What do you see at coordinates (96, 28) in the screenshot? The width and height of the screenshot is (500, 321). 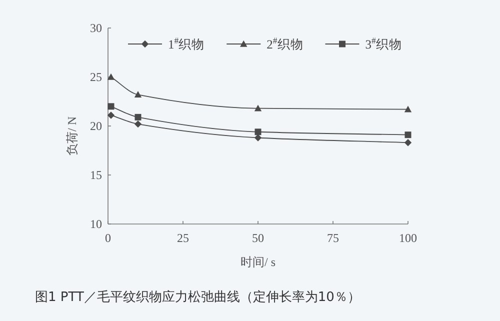 I see `y-tick-label: 30` at bounding box center [96, 28].